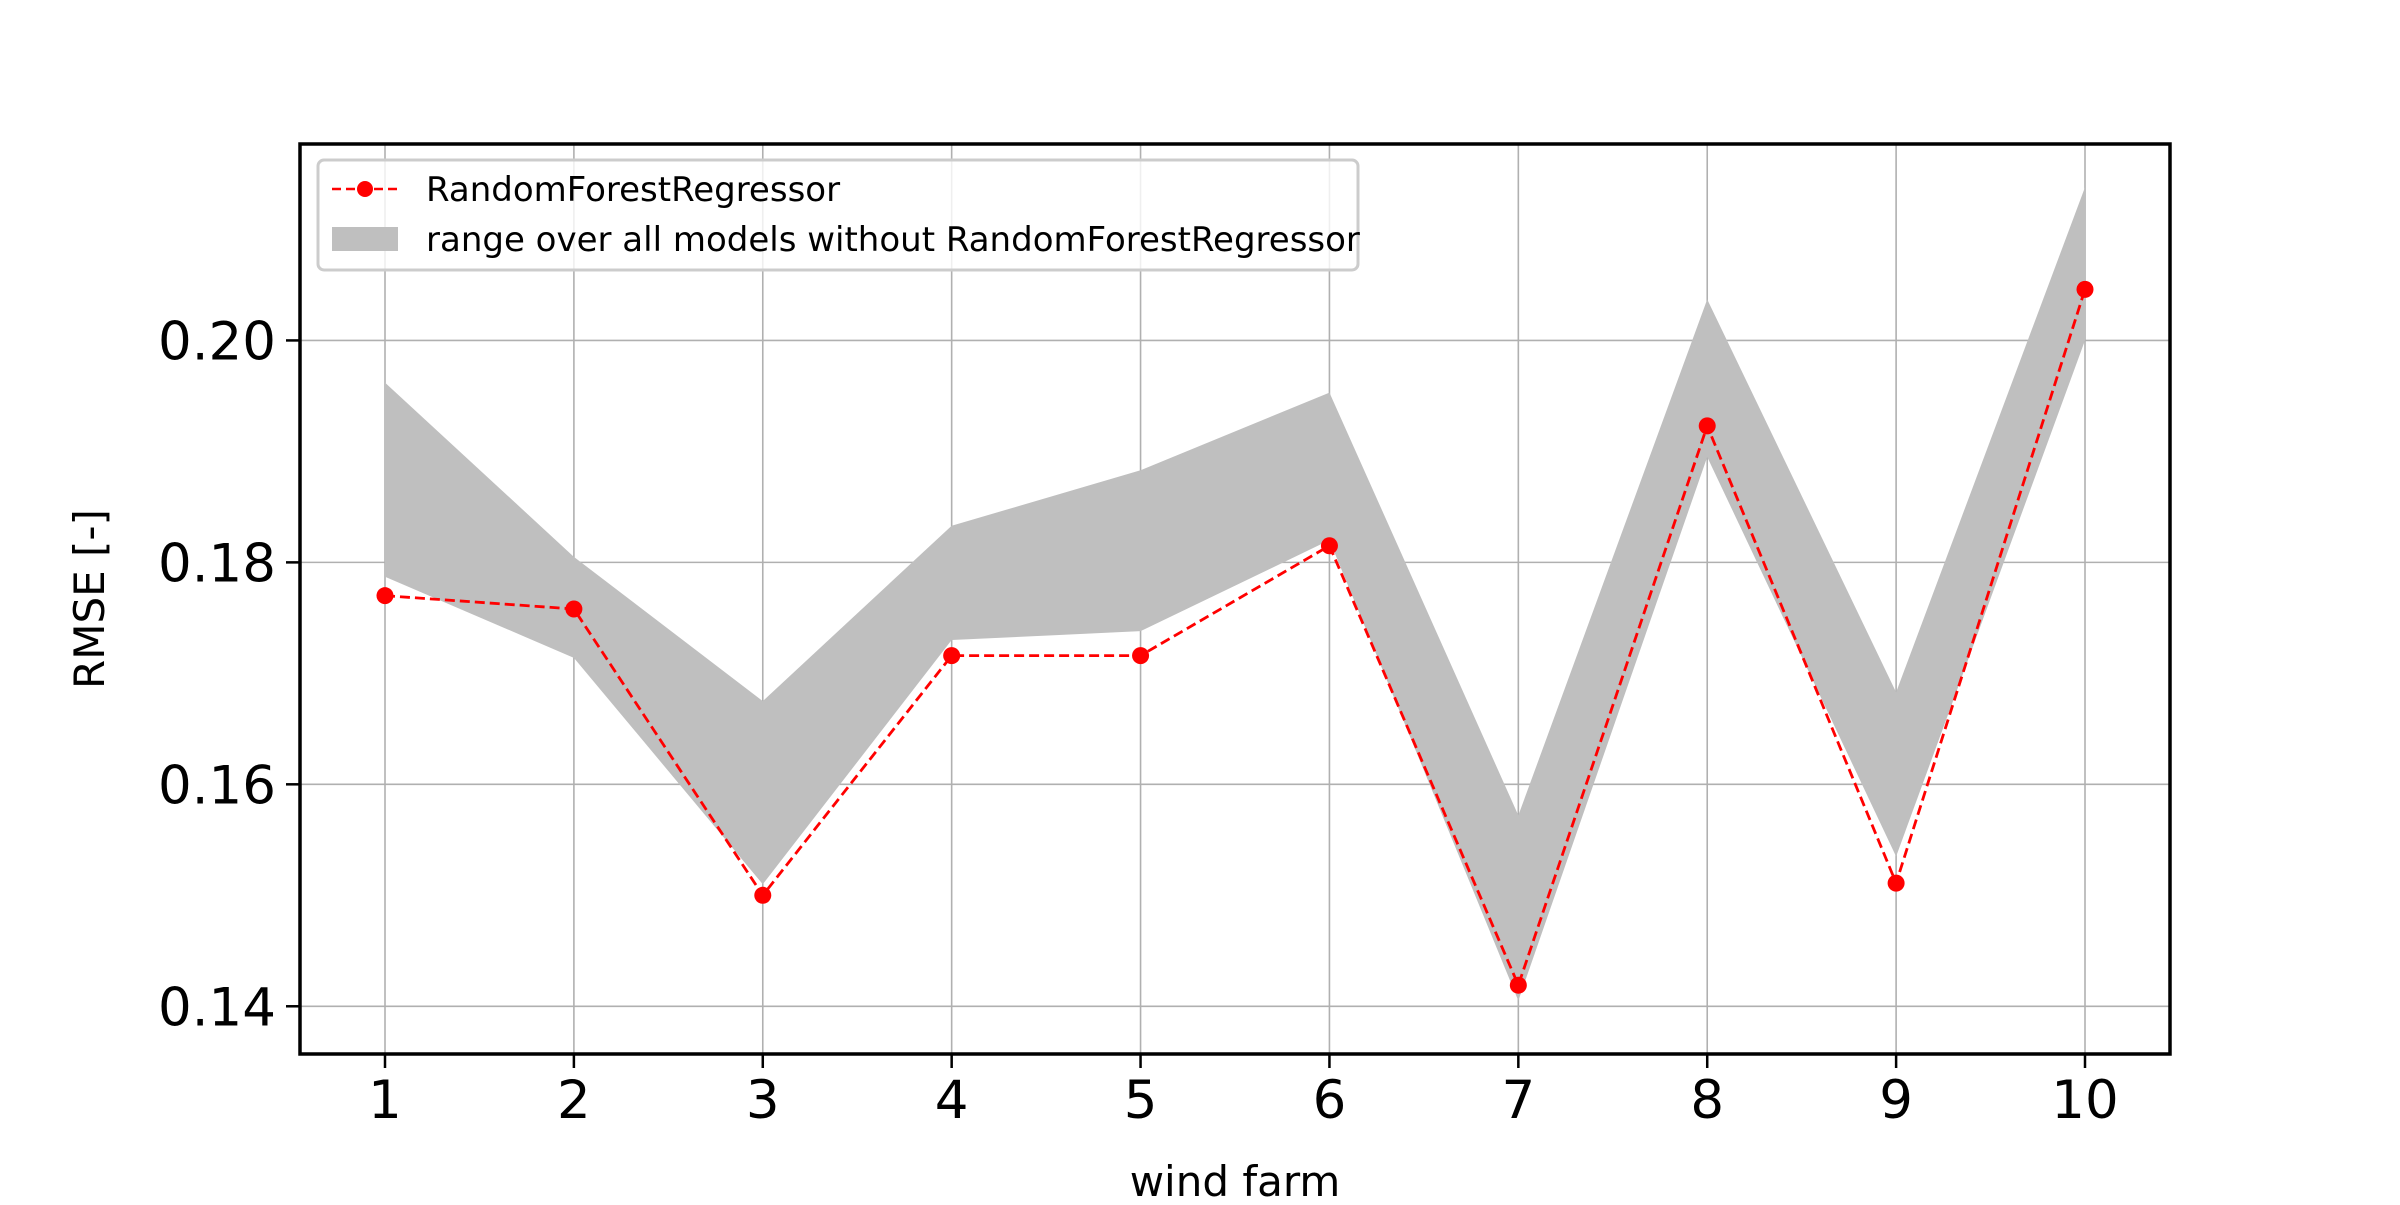 The width and height of the screenshot is (2400, 1205). What do you see at coordinates (229, 674) in the screenshot?
I see `y-axis-ticks: 0.14 0.16 0.18 0.20` at bounding box center [229, 674].